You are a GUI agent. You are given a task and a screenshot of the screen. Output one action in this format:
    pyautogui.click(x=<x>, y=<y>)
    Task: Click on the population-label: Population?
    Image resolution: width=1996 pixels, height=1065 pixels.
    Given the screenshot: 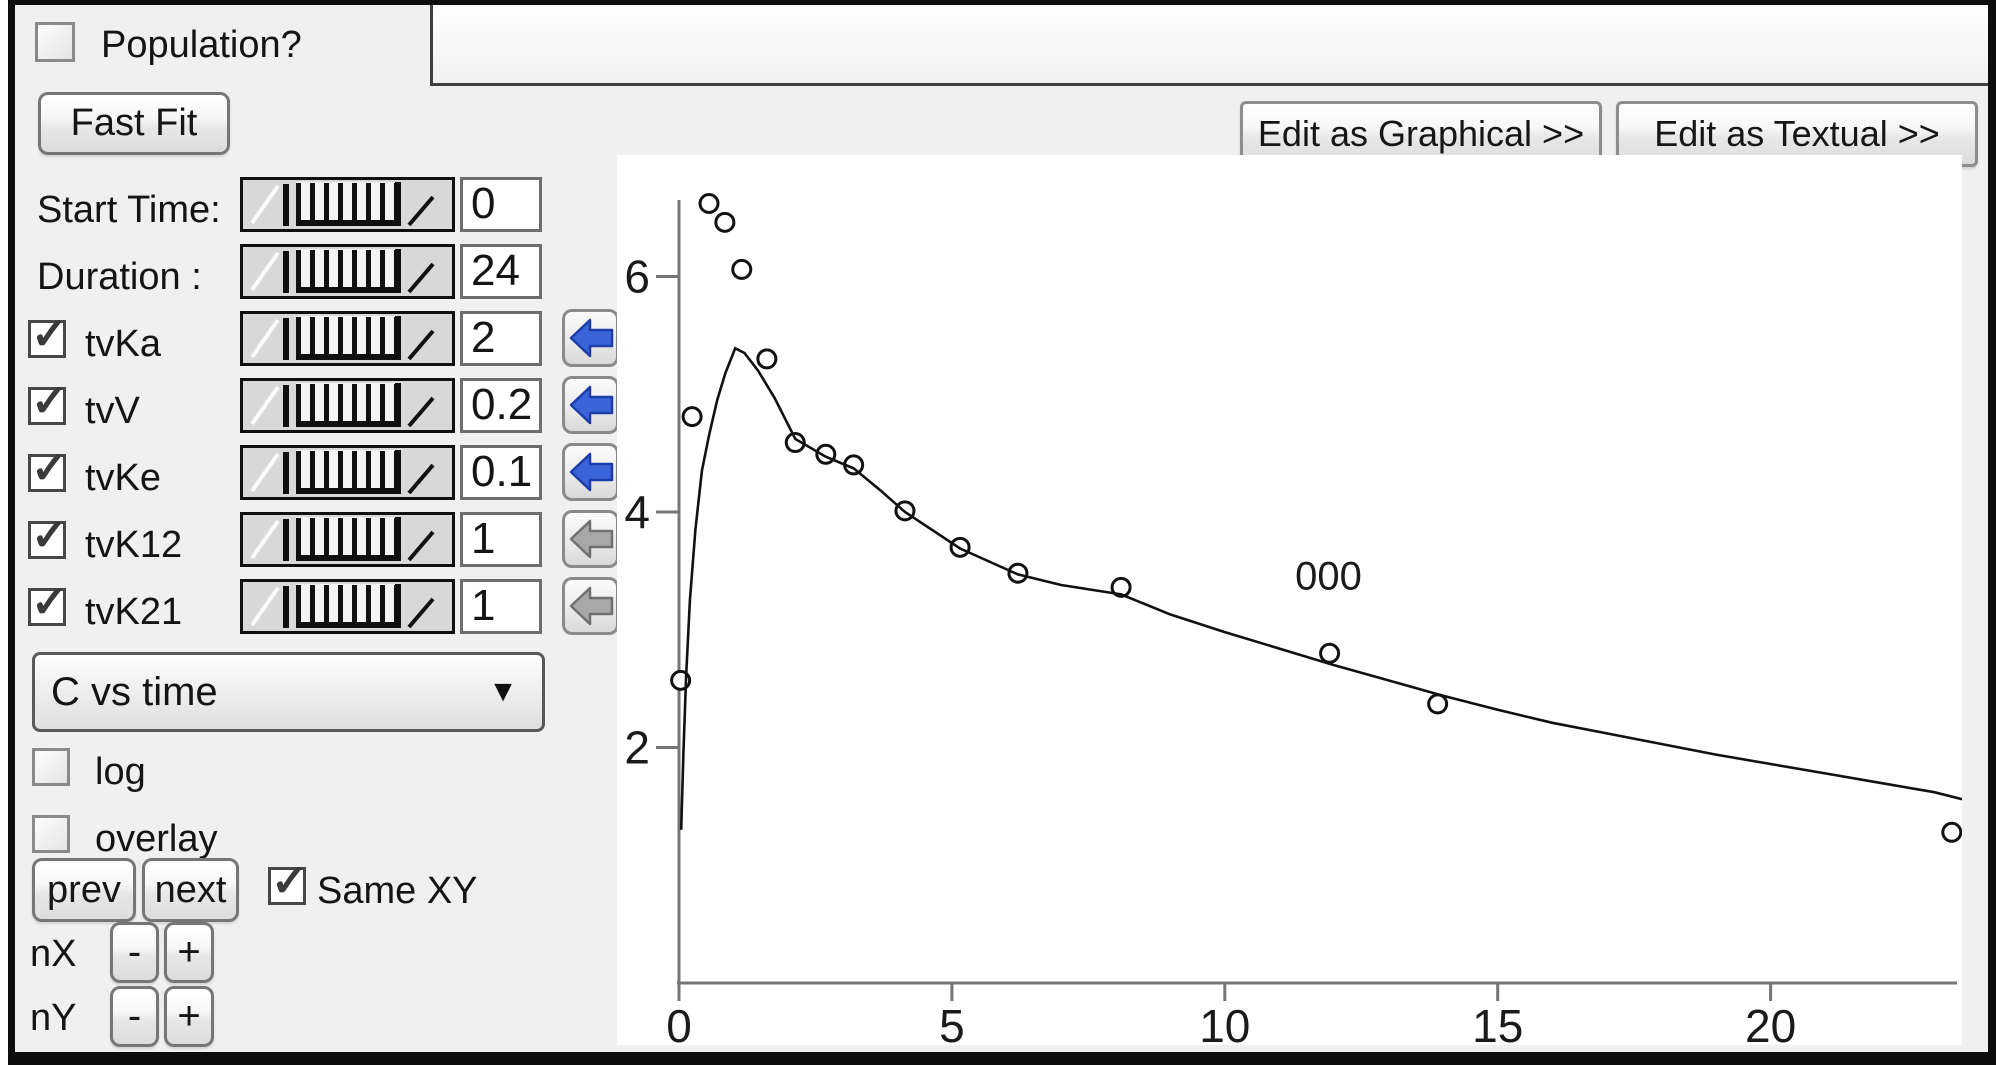 What is the action you would take?
    pyautogui.click(x=201, y=45)
    